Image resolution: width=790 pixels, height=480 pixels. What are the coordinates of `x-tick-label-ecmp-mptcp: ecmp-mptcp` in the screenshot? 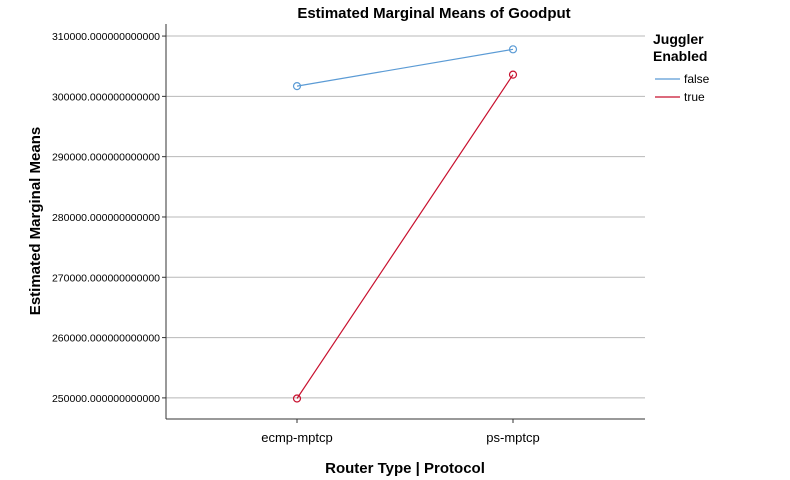 It's located at (297, 437).